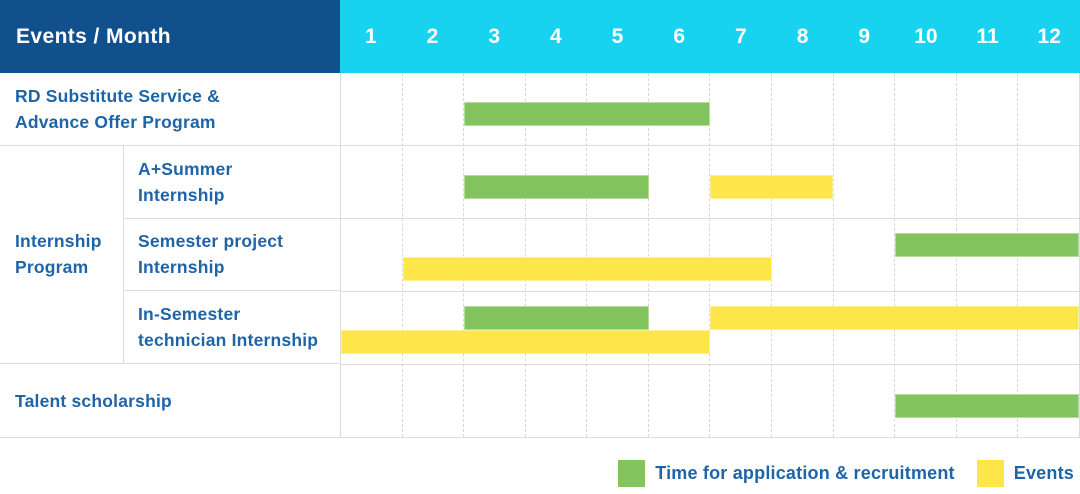  Describe the element at coordinates (617, 36) in the screenshot. I see `month-header-5: 5` at that location.